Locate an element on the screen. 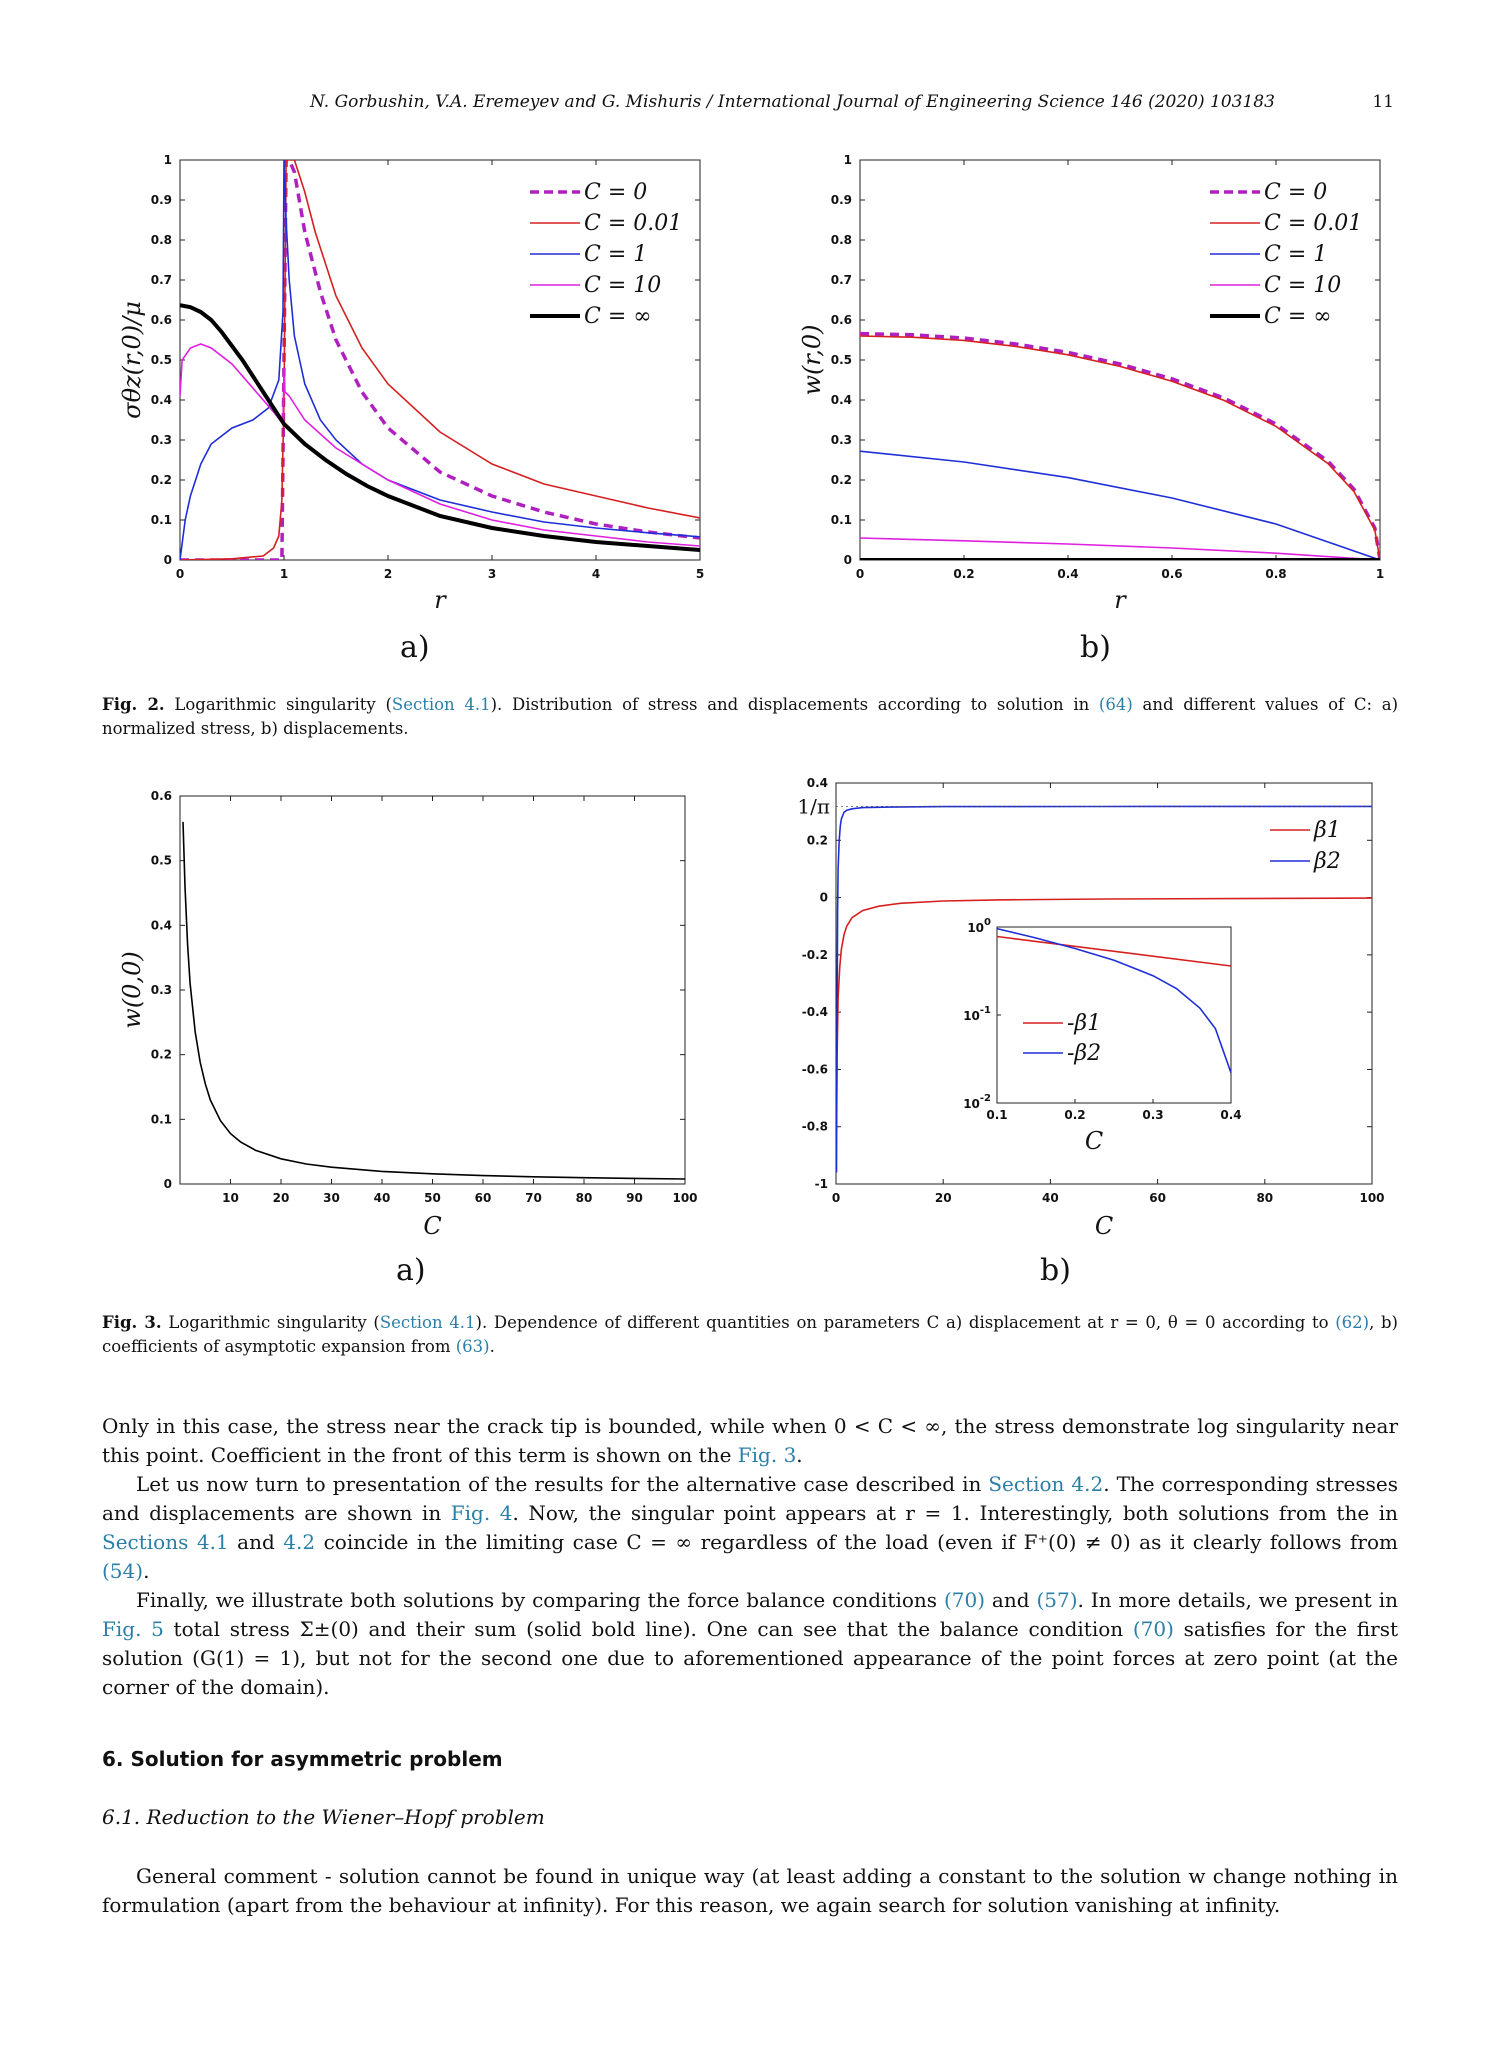  text: and is located at coordinates (1011, 1600).